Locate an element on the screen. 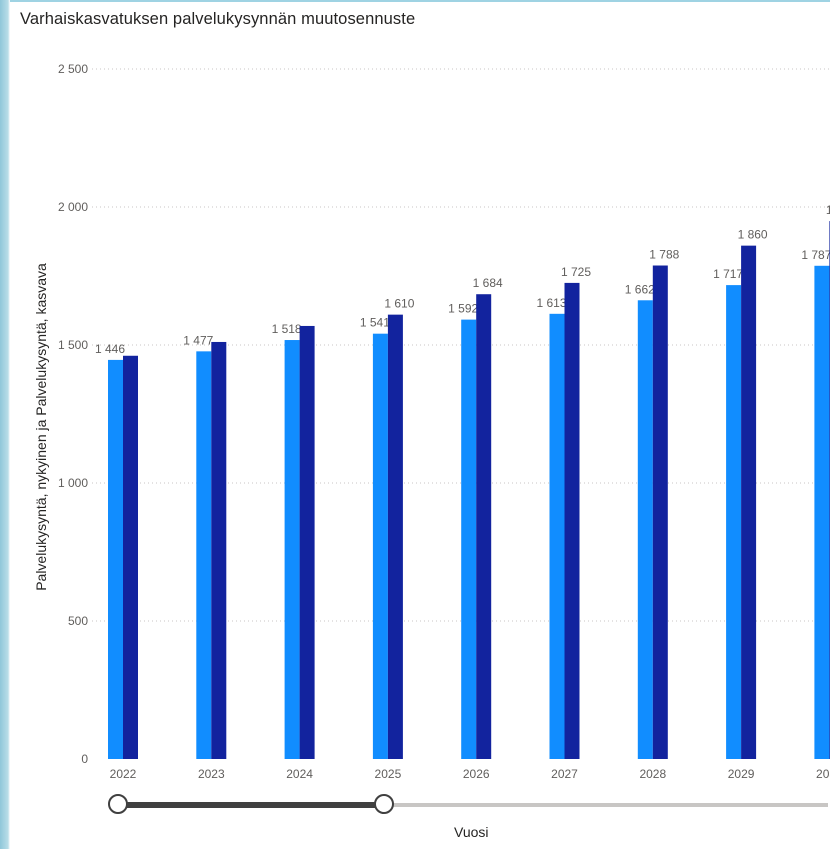 This screenshot has width=830, height=849. x-tick-label: 2027 is located at coordinates (564, 774).